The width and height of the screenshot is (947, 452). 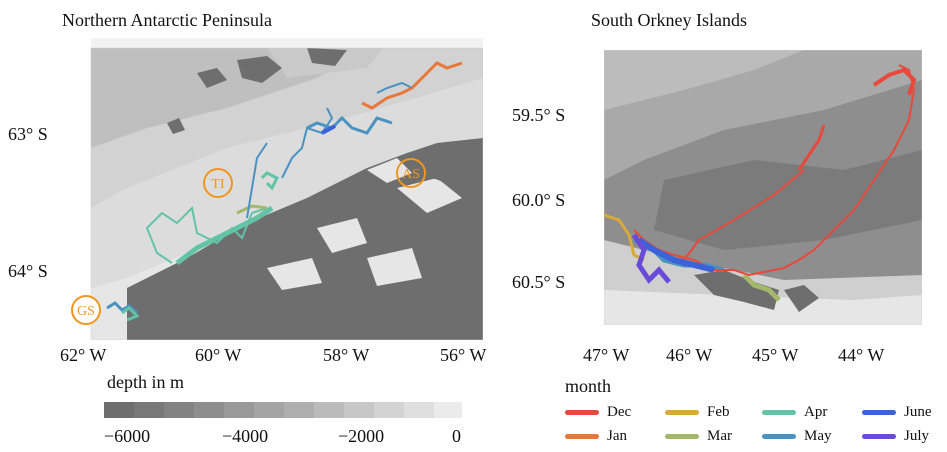 I want to click on right-panel-title: South Orkney Islands, so click(x=669, y=20).